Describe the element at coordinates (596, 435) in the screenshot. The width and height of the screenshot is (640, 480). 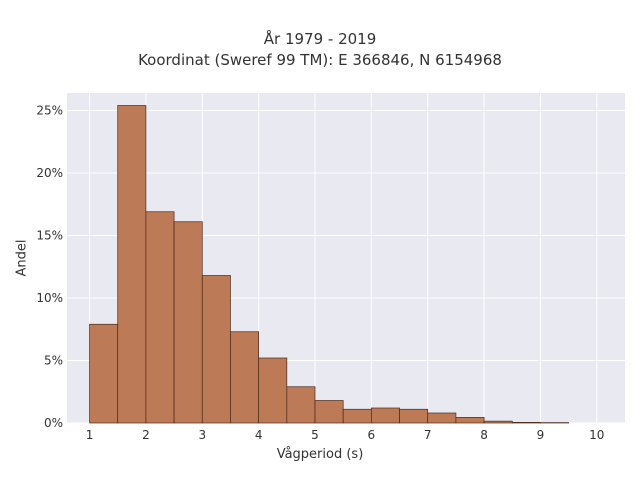
I see `x-tick-label: 10` at that location.